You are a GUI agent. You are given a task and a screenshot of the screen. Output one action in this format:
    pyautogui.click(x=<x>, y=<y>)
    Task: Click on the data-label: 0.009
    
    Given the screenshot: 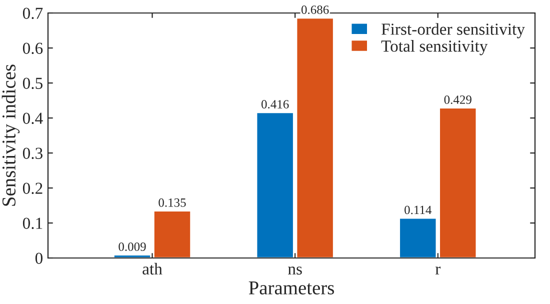 What is the action you would take?
    pyautogui.click(x=132, y=246)
    